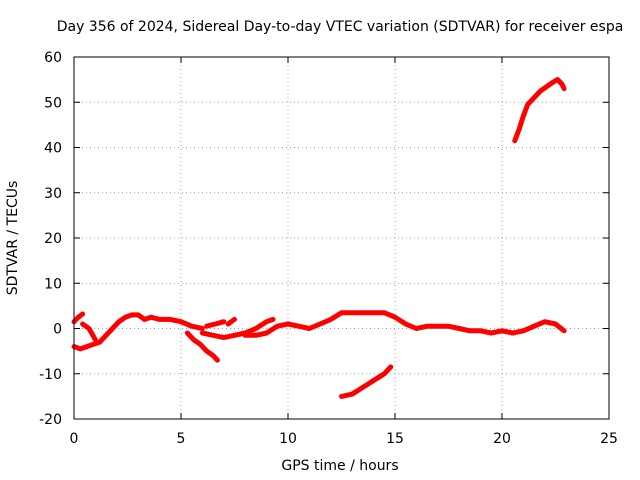 The height and width of the screenshot is (480, 640). What do you see at coordinates (13, 238) in the screenshot?
I see `y-axis-label: SDTVAR / TECUs` at bounding box center [13, 238].